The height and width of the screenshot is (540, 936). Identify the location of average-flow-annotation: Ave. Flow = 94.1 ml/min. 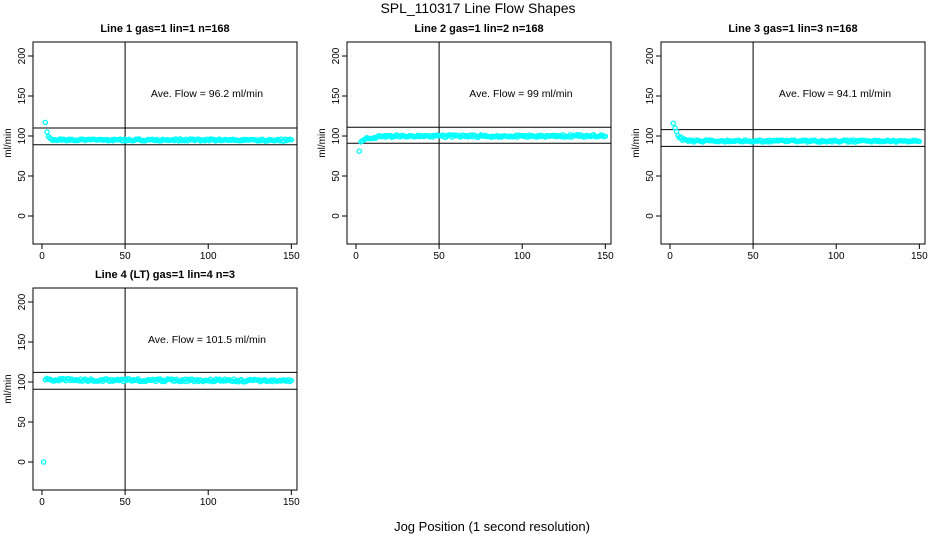
(835, 94).